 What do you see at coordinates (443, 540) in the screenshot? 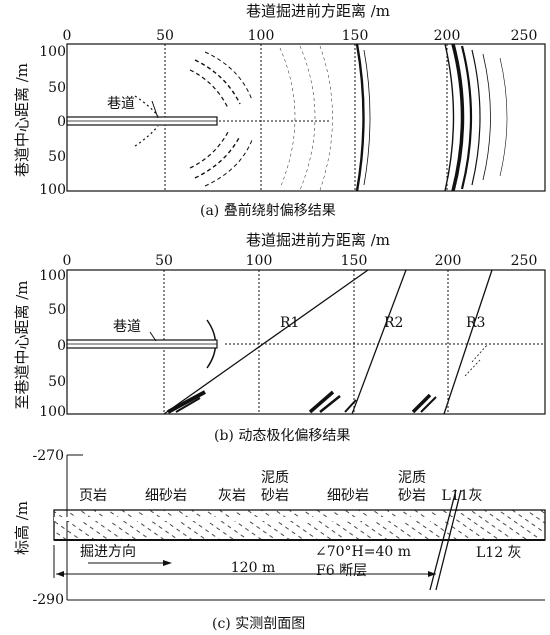
I see `fault-line` at bounding box center [443, 540].